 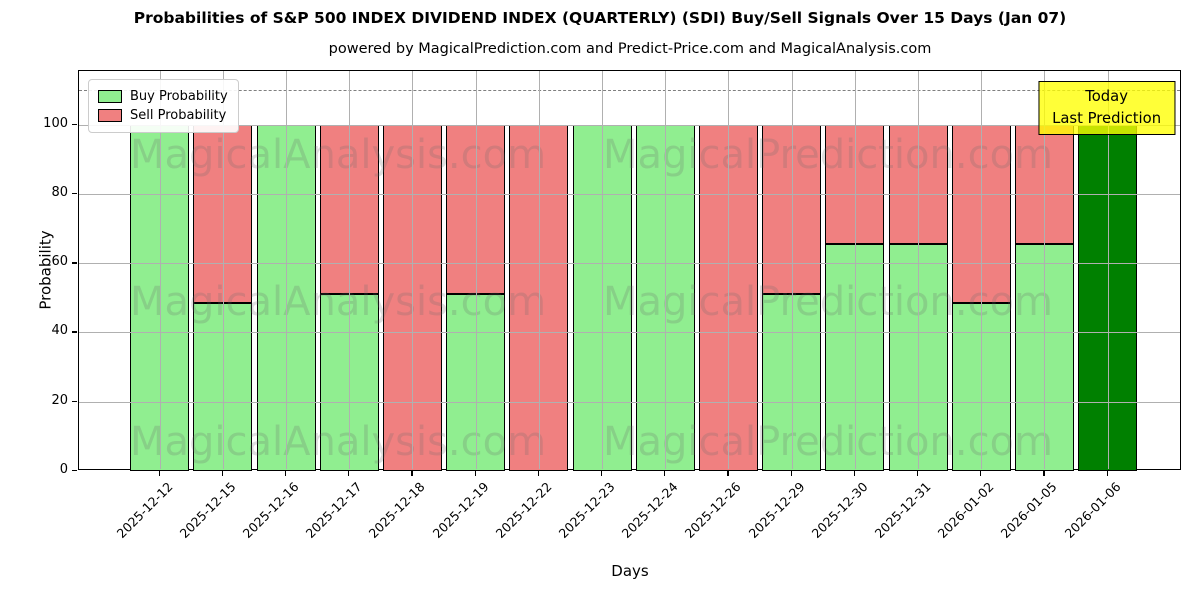 I want to click on legend: Buy Probability Sell Probability, so click(x=163, y=106).